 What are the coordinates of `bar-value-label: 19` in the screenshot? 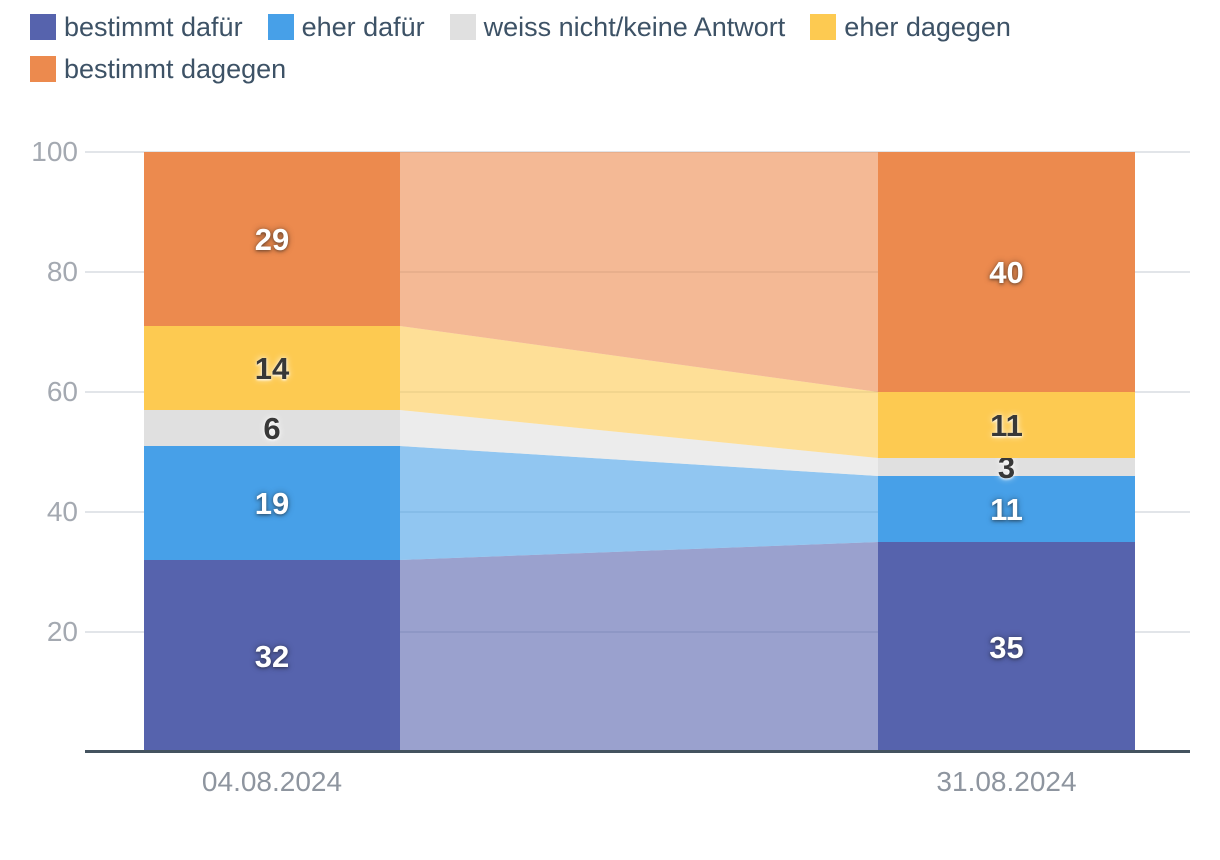 It's located at (272, 503).